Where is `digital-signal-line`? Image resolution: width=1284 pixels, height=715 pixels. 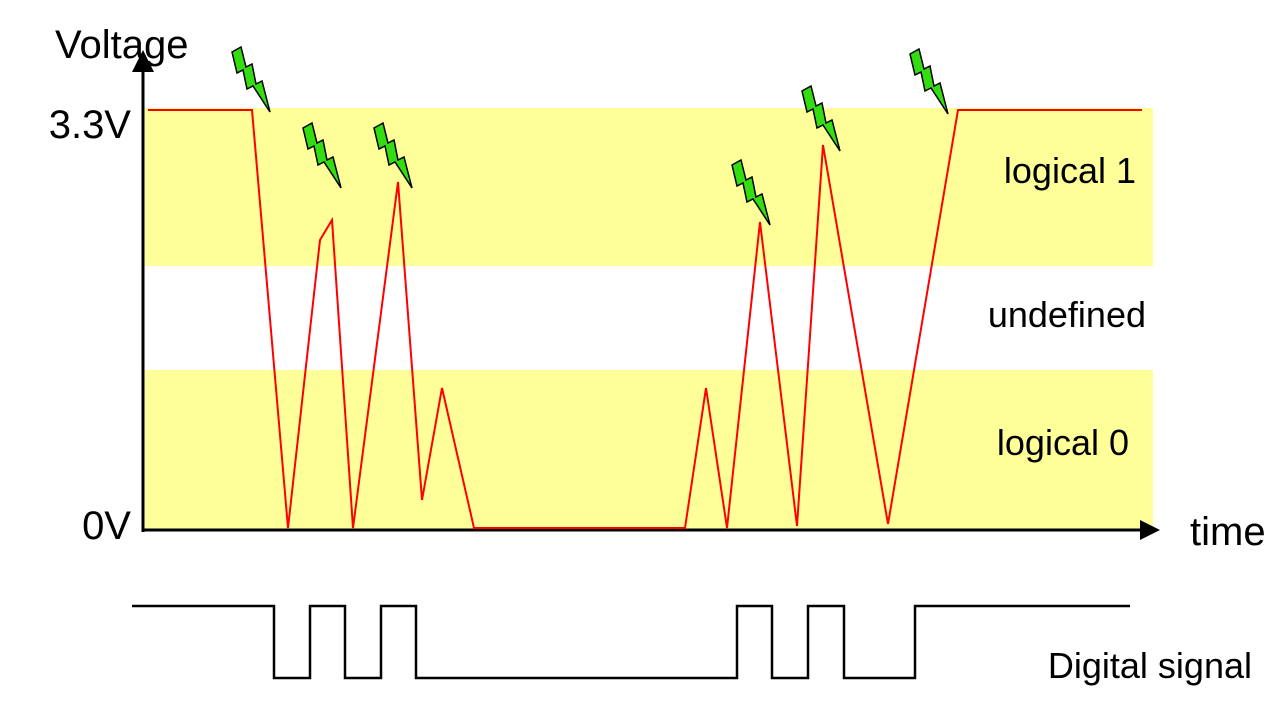
digital-signal-line is located at coordinates (631, 642).